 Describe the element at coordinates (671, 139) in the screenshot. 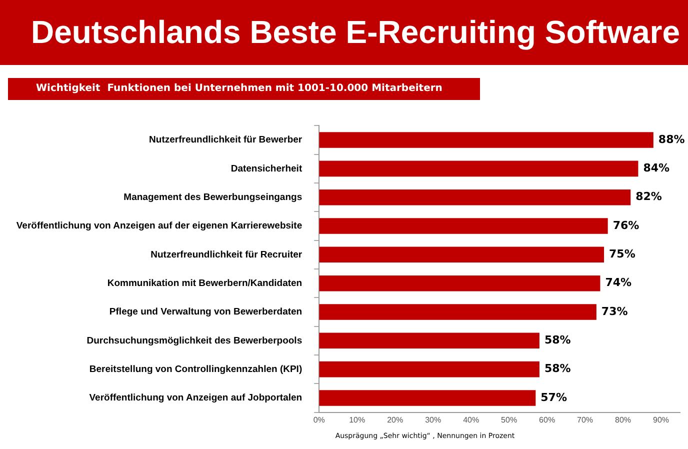

I see `data-label: 88%` at that location.